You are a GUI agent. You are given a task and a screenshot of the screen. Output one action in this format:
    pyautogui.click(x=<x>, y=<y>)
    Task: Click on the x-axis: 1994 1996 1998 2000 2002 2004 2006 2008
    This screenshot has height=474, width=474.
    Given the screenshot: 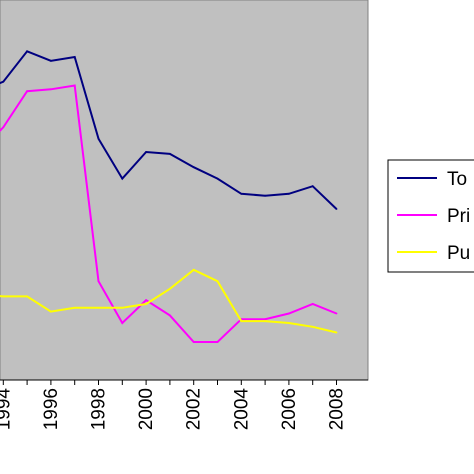 What is the action you would take?
    pyautogui.click(x=184, y=405)
    